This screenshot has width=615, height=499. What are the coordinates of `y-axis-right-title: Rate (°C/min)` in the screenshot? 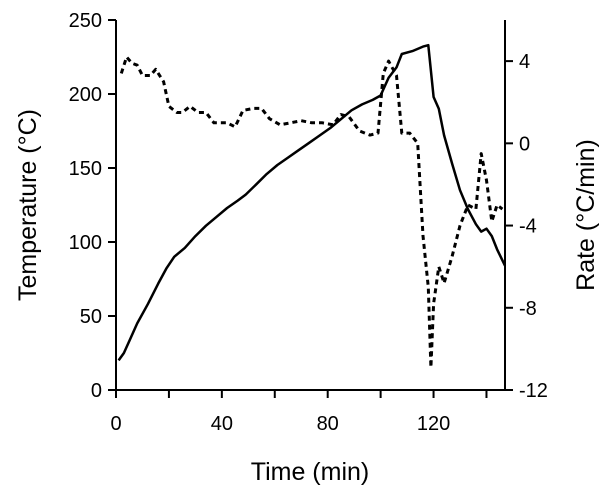 It's located at (586, 215).